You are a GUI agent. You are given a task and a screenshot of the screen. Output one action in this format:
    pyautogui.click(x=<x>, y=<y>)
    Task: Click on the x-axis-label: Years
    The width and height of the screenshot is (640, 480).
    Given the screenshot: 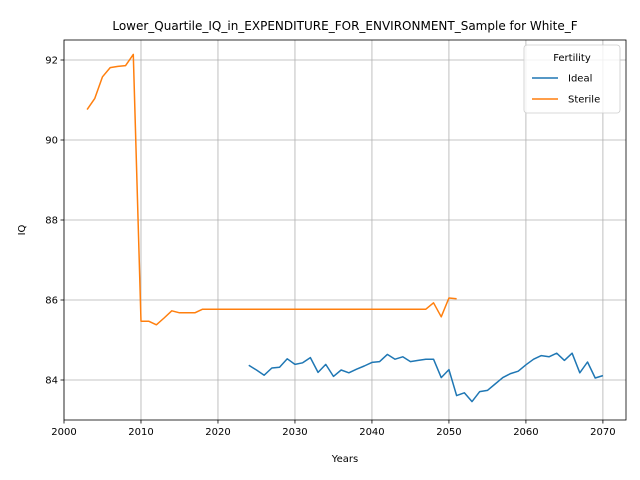 What is the action you would take?
    pyautogui.click(x=344, y=459)
    